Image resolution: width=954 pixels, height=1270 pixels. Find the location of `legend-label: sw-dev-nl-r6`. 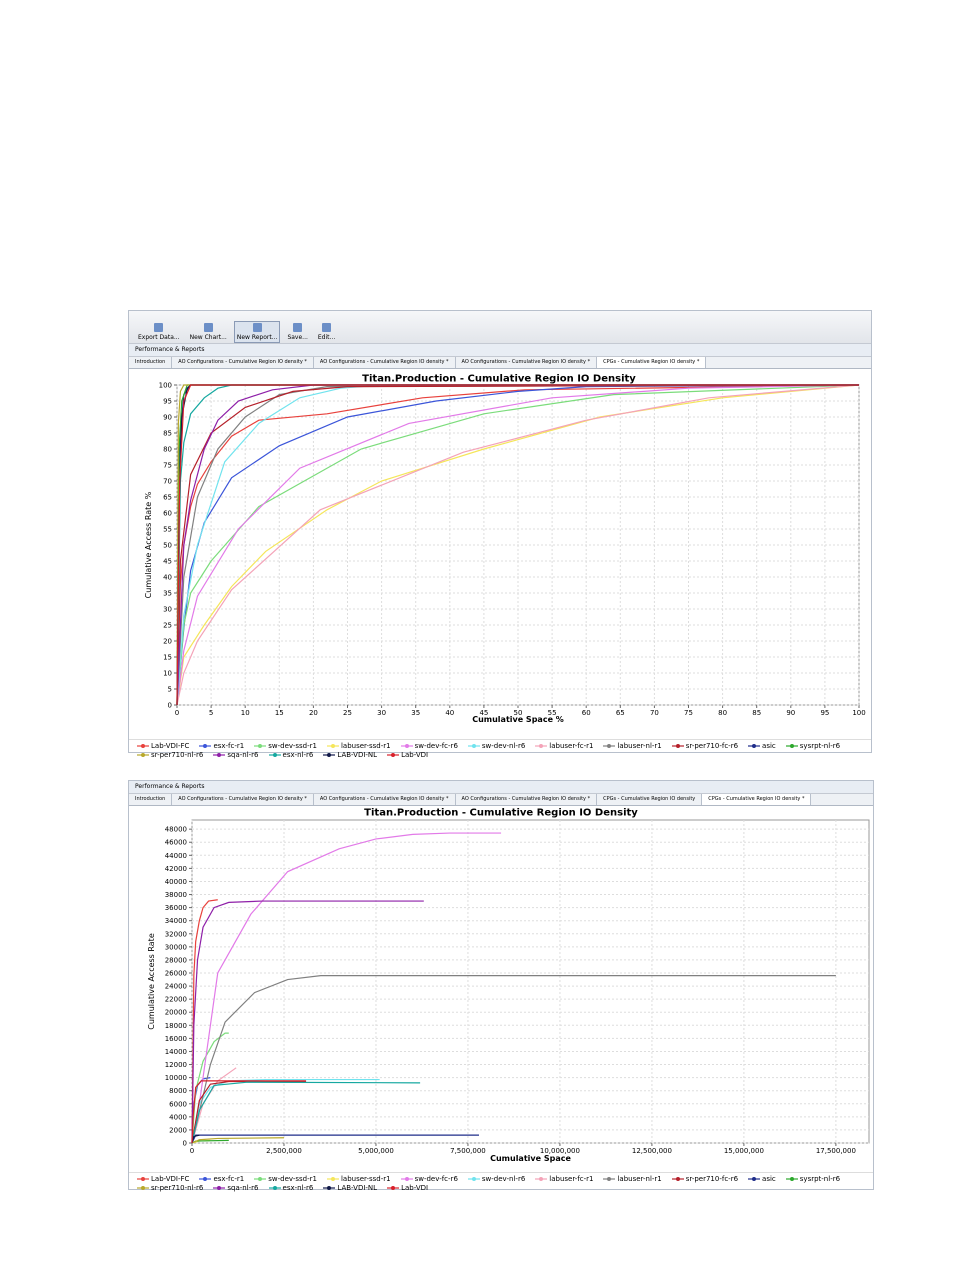

legend-label: sw-dev-nl-r6 is located at coordinates (503, 746).